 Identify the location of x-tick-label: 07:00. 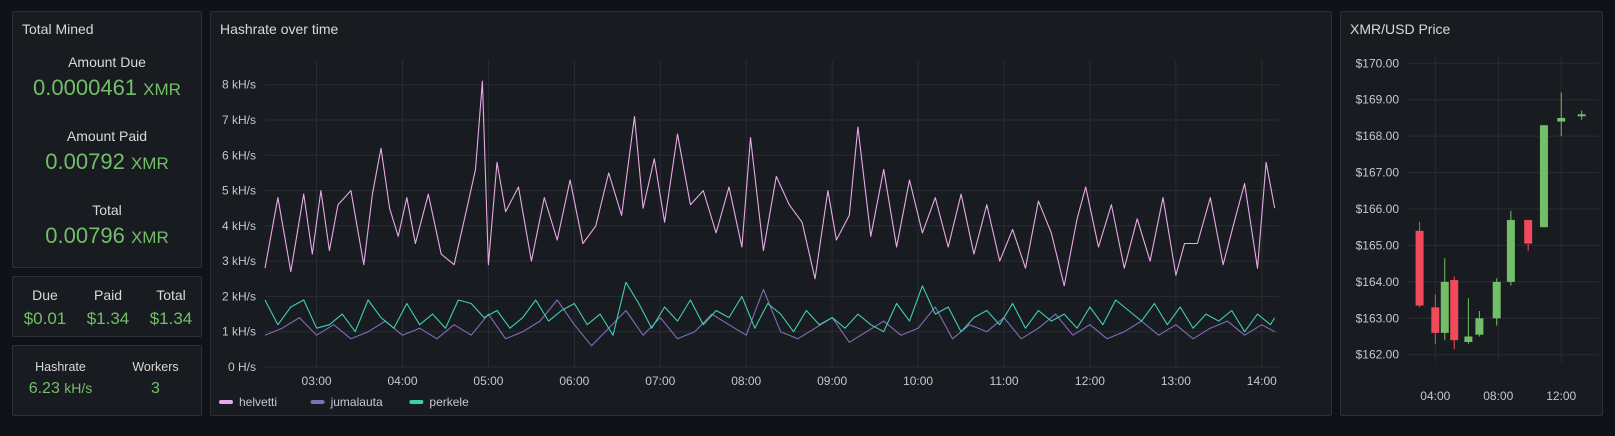
(660, 381).